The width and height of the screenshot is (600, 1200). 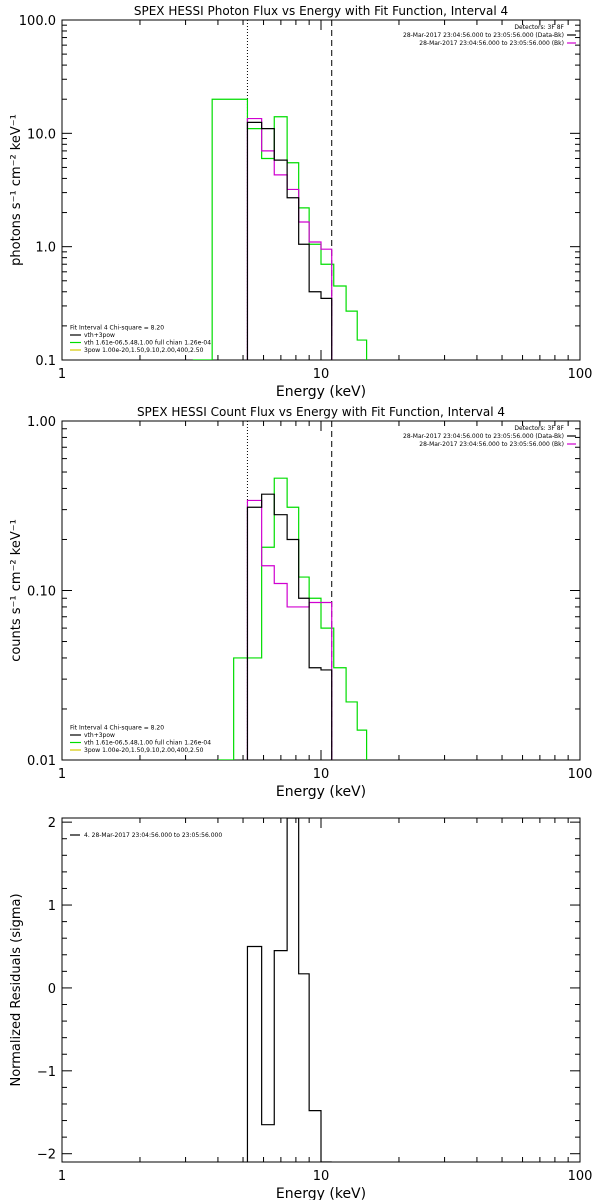 I want to click on y-tick-label: 1.0, so click(x=45, y=248).